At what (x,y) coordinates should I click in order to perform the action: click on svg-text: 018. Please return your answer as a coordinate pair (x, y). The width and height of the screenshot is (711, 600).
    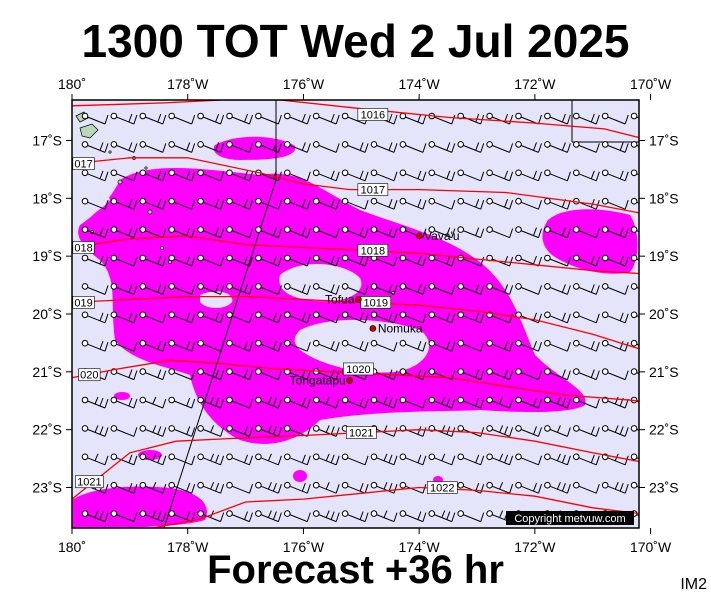
    Looking at the image, I should click on (83, 248).